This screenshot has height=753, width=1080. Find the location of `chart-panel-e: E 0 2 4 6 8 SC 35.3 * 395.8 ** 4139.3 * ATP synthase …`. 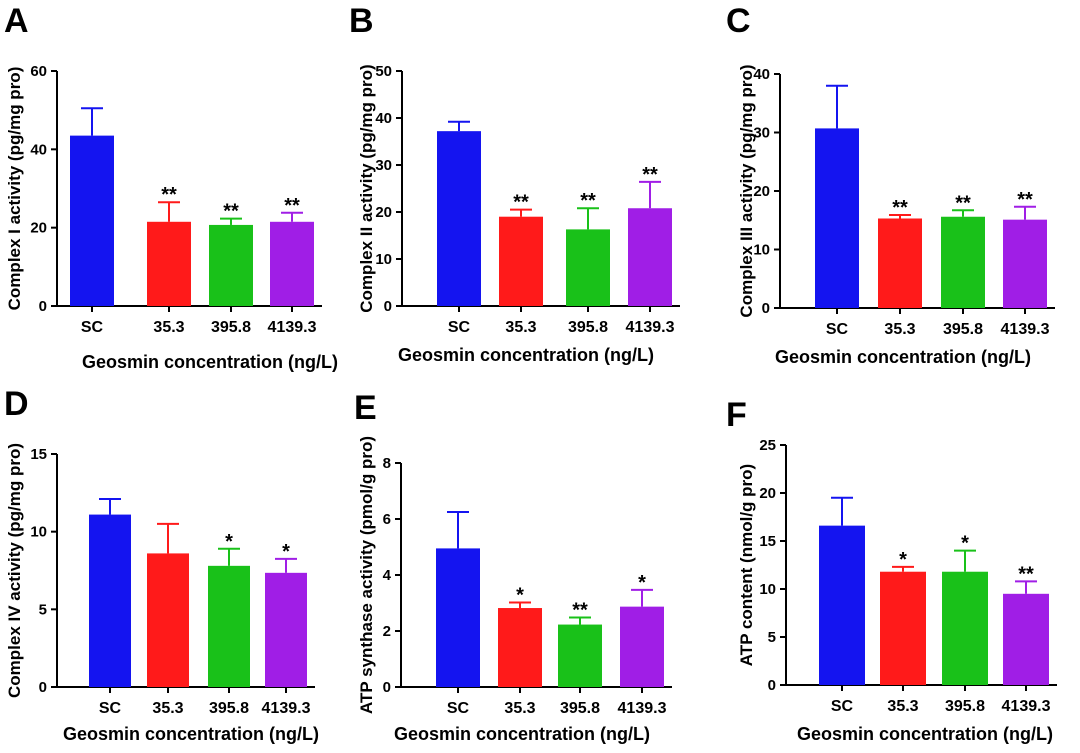

chart-panel-e: E 0 2 4 6 8 SC 35.3 * 395.8 ** 4139.3 * ATP synthase … is located at coordinates (513, 566).